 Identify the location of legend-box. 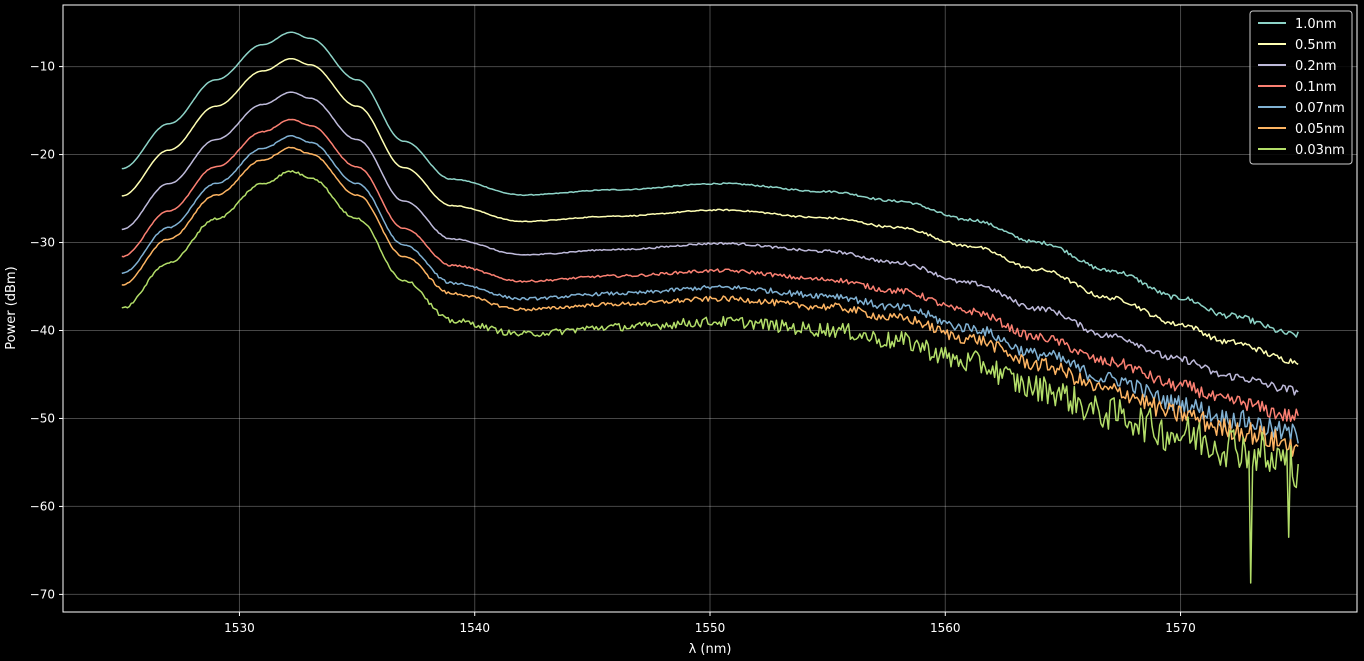
(1301, 87).